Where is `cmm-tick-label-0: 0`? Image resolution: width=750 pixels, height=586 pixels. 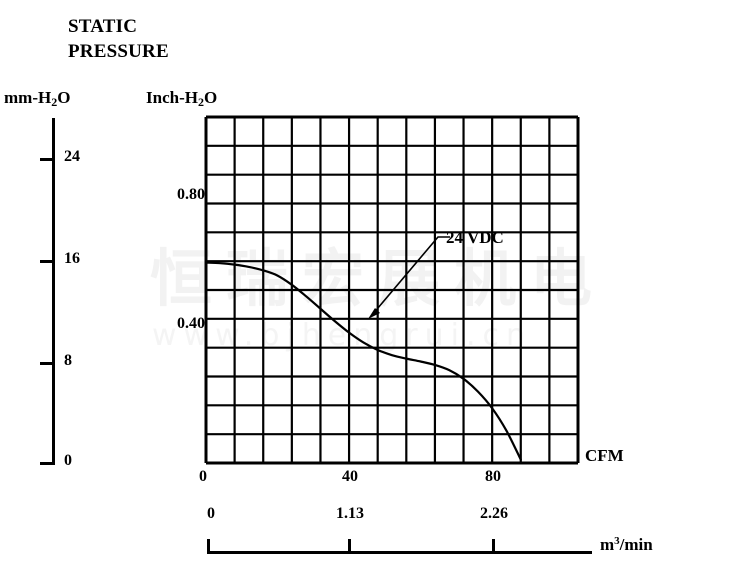 cmm-tick-label-0: 0 is located at coordinates (211, 513).